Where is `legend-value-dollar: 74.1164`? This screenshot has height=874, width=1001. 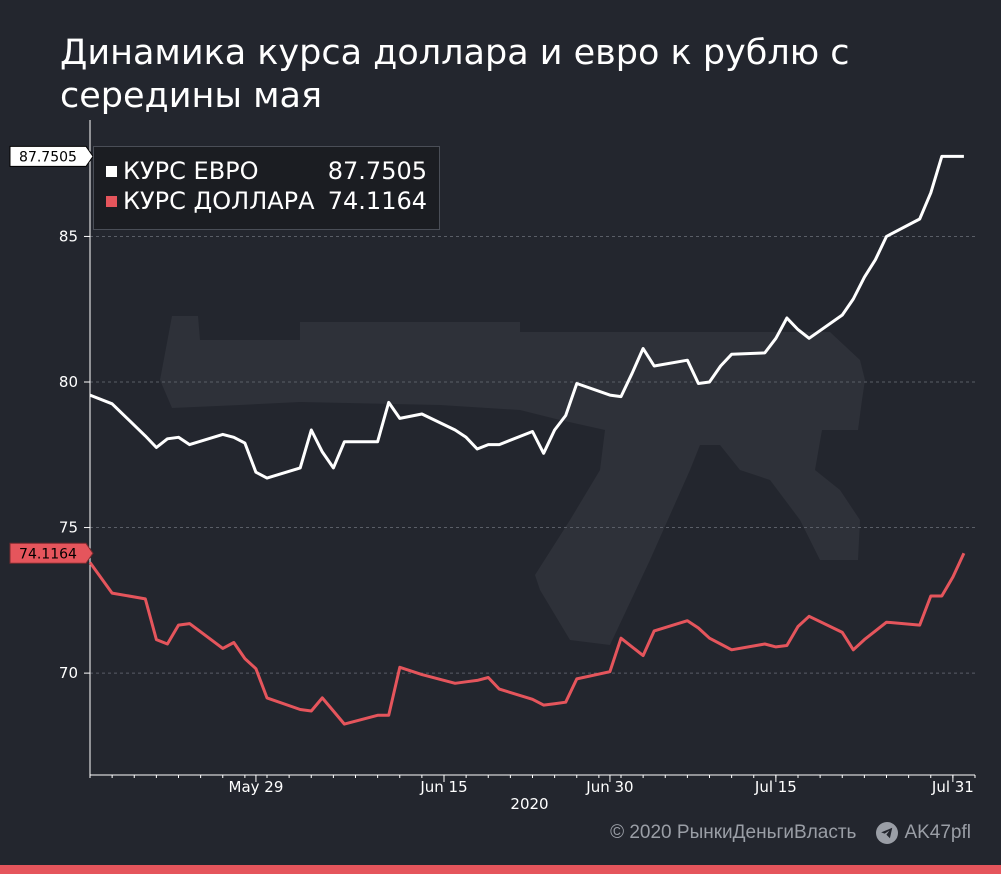
legend-value-dollar: 74.1164 is located at coordinates (377, 201).